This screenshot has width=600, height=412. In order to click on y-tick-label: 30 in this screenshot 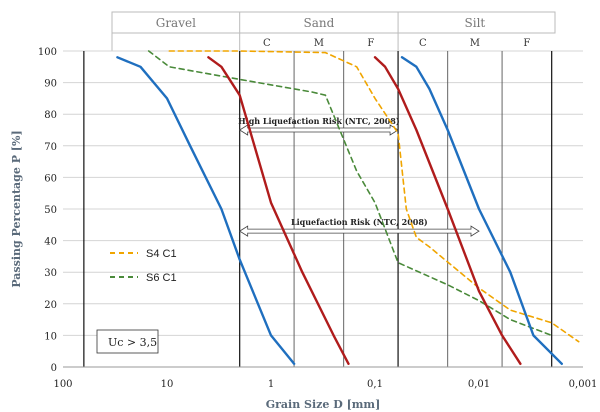, I will do `click(50, 273)`.